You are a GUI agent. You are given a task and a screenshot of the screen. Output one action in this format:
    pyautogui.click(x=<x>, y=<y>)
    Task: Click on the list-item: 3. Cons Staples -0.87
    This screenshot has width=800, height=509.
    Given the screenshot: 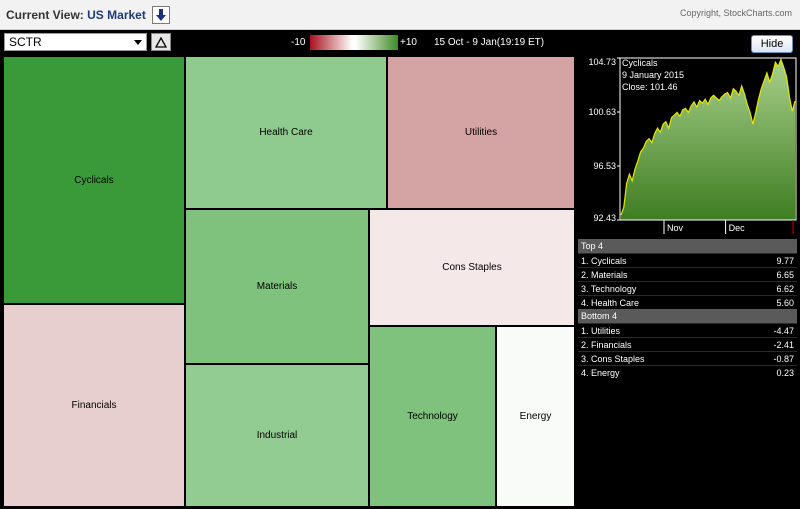 What is the action you would take?
    pyautogui.click(x=687, y=358)
    